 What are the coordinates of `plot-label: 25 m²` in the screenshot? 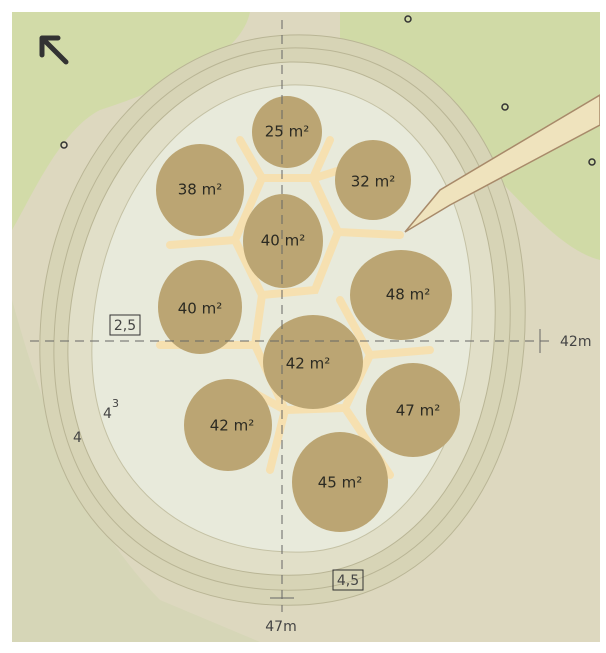 It's located at (287, 132).